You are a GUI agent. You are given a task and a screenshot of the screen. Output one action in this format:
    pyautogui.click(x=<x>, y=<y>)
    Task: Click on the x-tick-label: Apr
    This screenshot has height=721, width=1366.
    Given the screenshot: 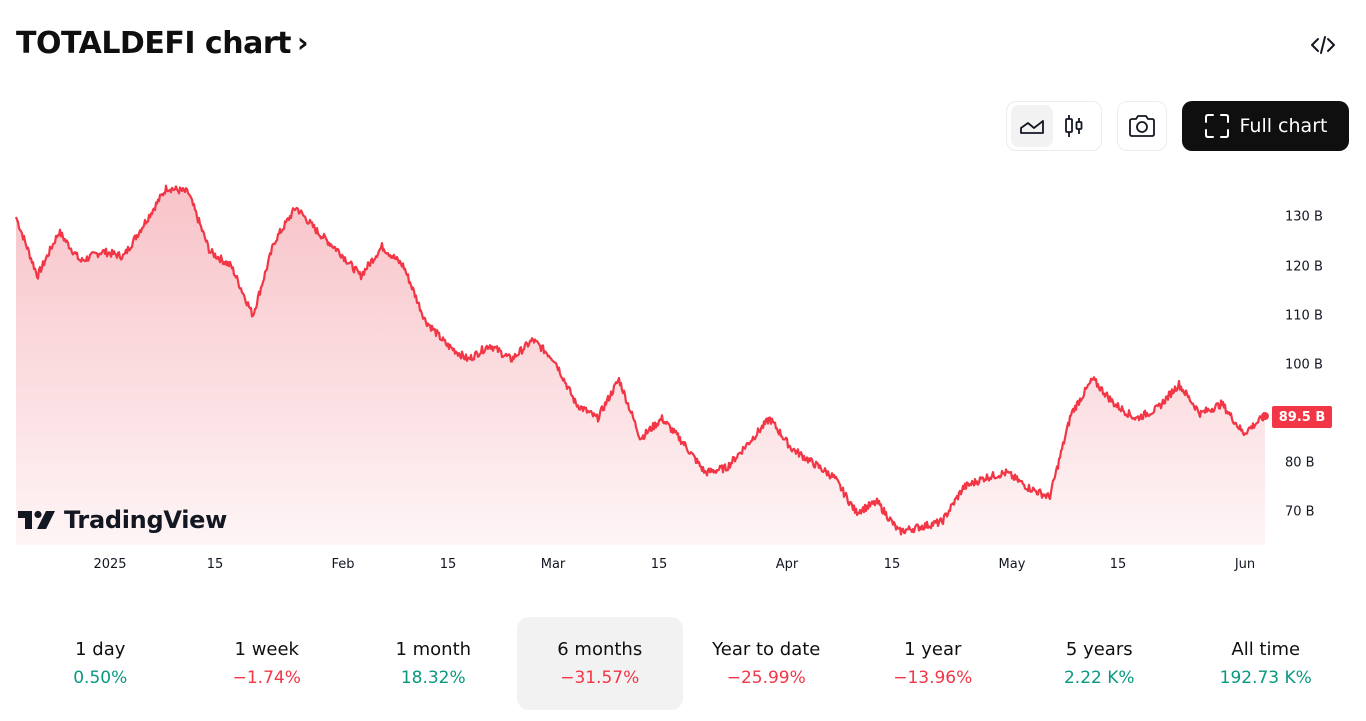 What is the action you would take?
    pyautogui.click(x=787, y=564)
    